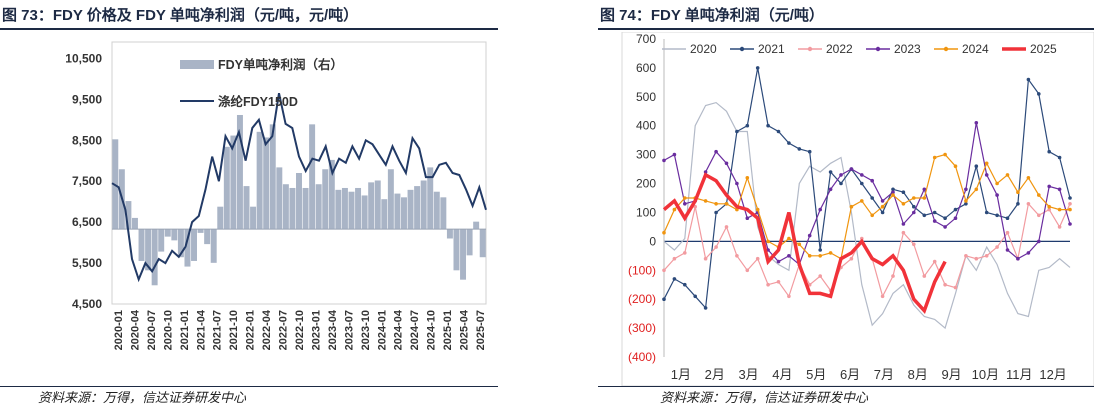  Describe the element at coordinates (1052, 374) in the screenshot. I see `x-axis-tick: 12月` at that location.